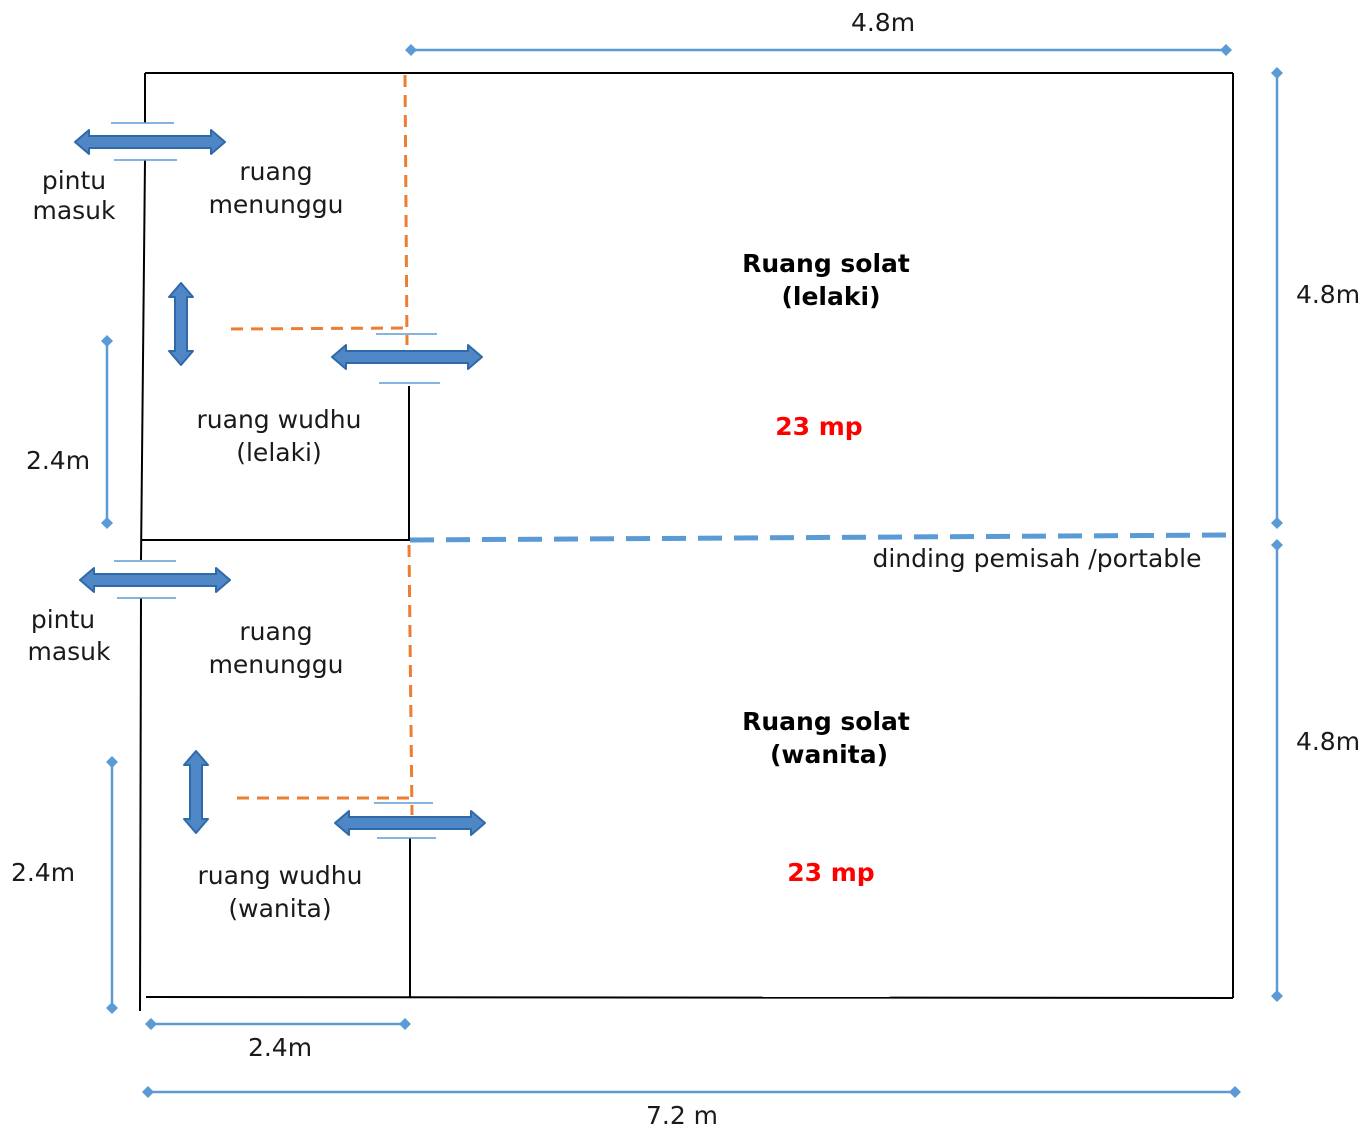 The height and width of the screenshot is (1128, 1368). What do you see at coordinates (819, 537) in the screenshot?
I see `portable-partition-wall` at bounding box center [819, 537].